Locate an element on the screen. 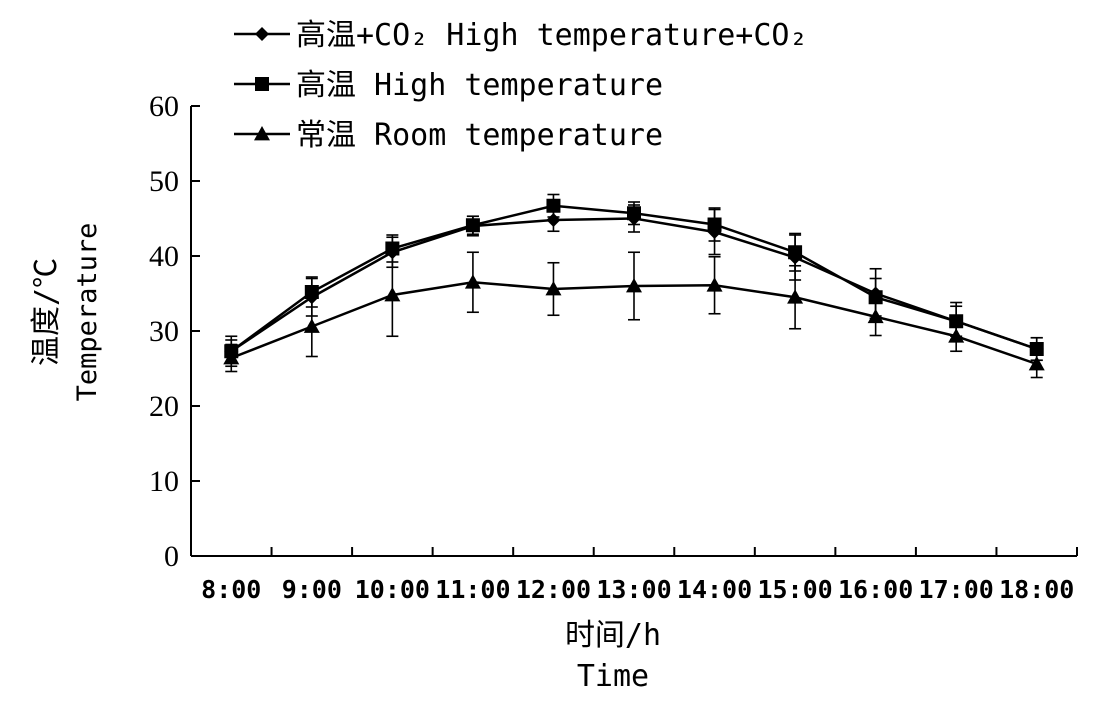 Image resolution: width=1102 pixels, height=703 pixels. legend-entry: 高温+CO₂ High temperature+CO₂ is located at coordinates (521, 35).